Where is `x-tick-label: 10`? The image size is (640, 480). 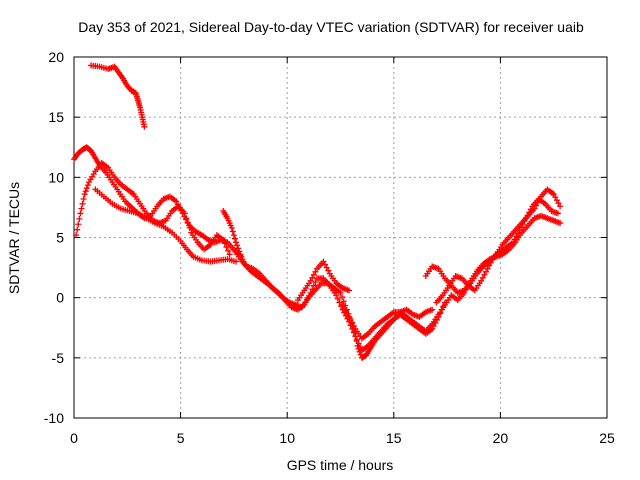 x-tick-label: 10 is located at coordinates (287, 438).